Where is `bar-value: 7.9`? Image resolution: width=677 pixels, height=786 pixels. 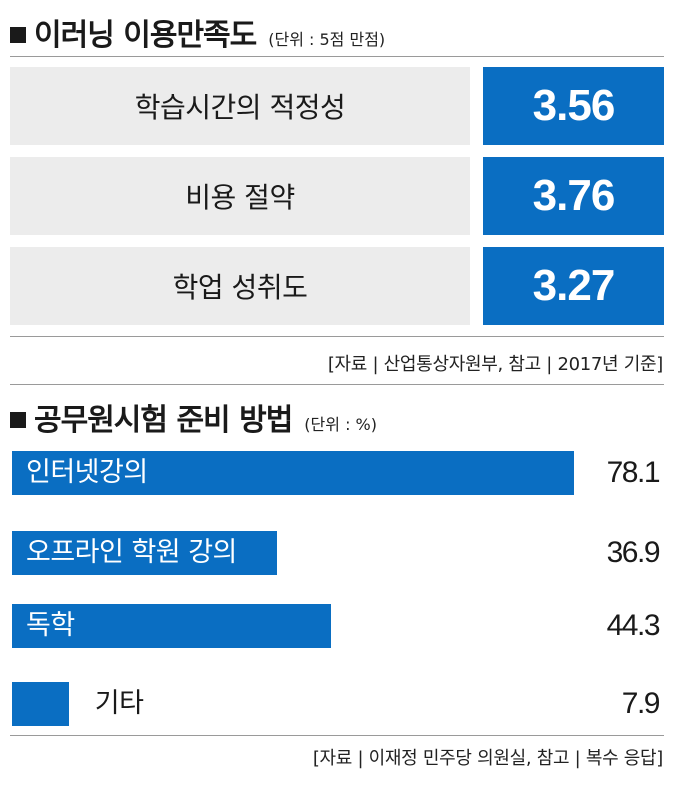 bar-value: 7.9 is located at coordinates (641, 703).